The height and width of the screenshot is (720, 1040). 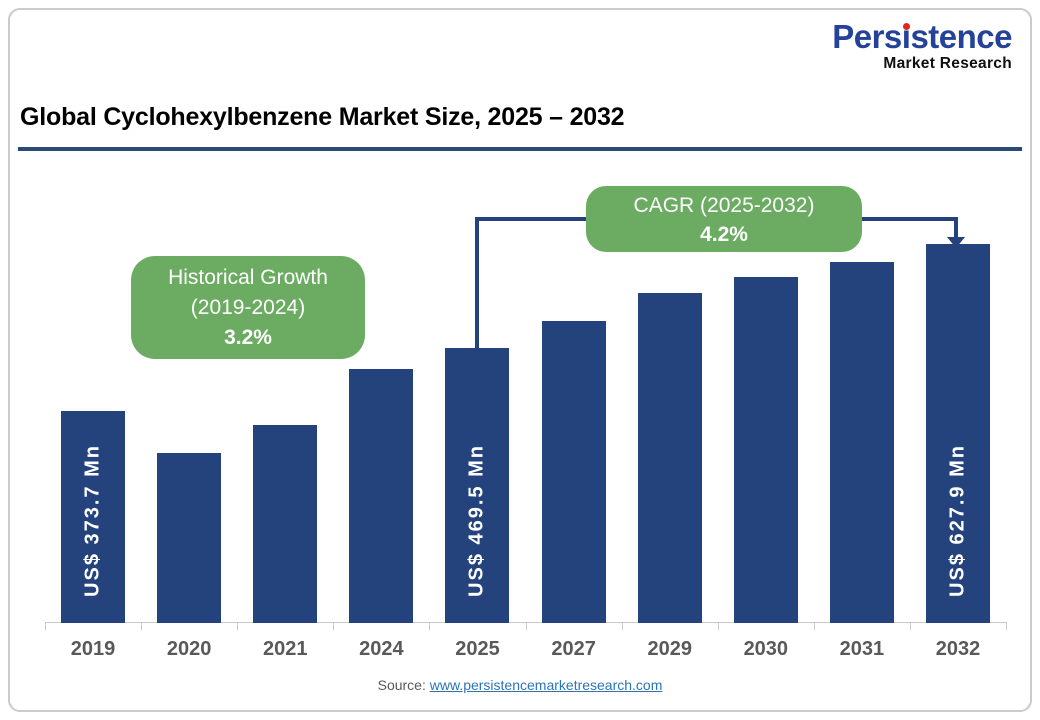 I want to click on cagr-connector-right-horizontal, so click(x=910, y=219).